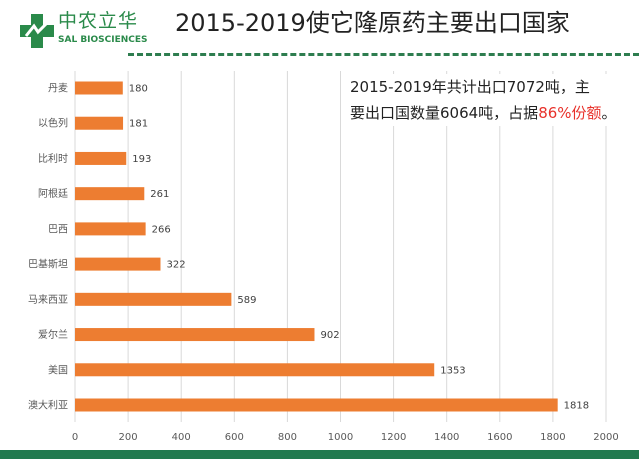 The image size is (639, 459). Describe the element at coordinates (98, 21) in the screenshot. I see `logo-text-cn: 中农立华` at that location.